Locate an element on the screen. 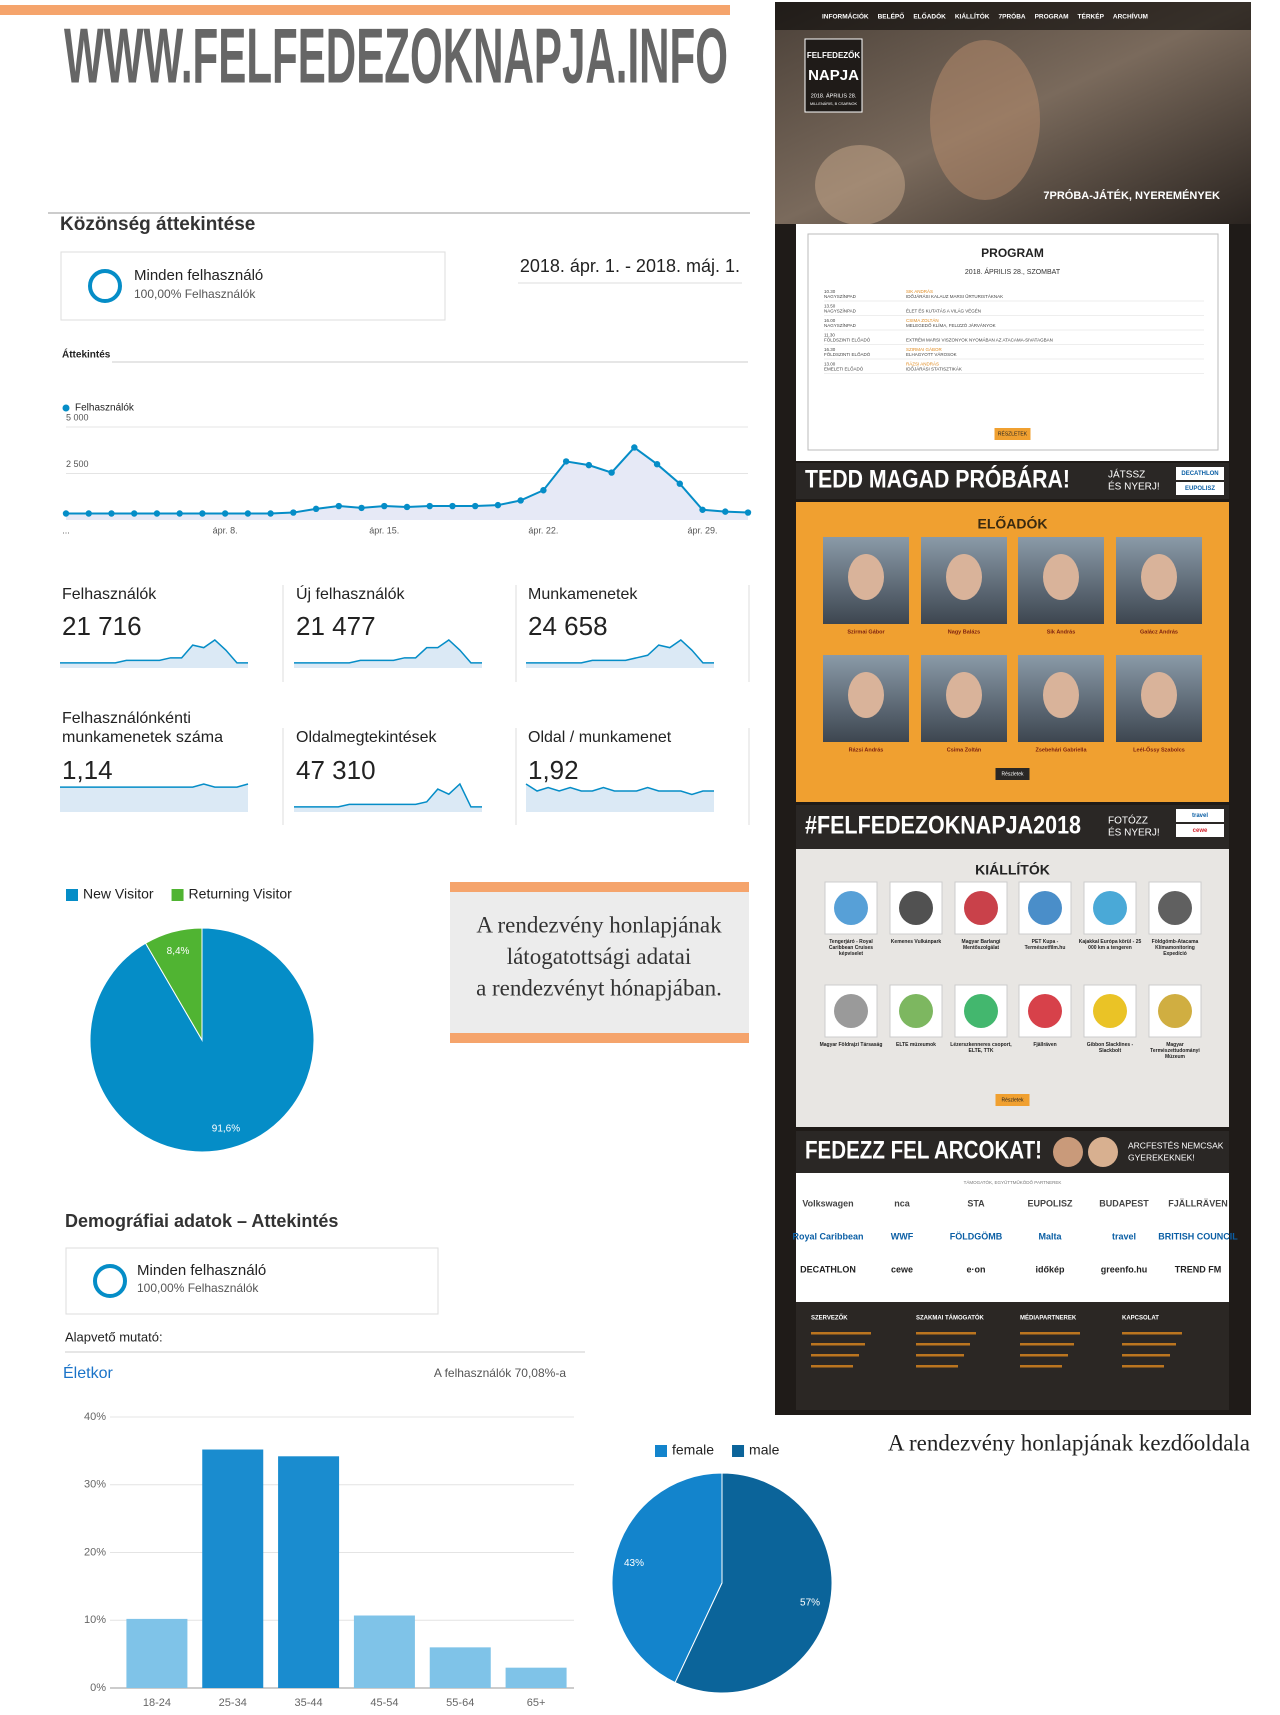  program-topic: IDŐJÁRÁSI KALAUZ MARSI ŰRTURISTÁKNAK is located at coordinates (954, 296).